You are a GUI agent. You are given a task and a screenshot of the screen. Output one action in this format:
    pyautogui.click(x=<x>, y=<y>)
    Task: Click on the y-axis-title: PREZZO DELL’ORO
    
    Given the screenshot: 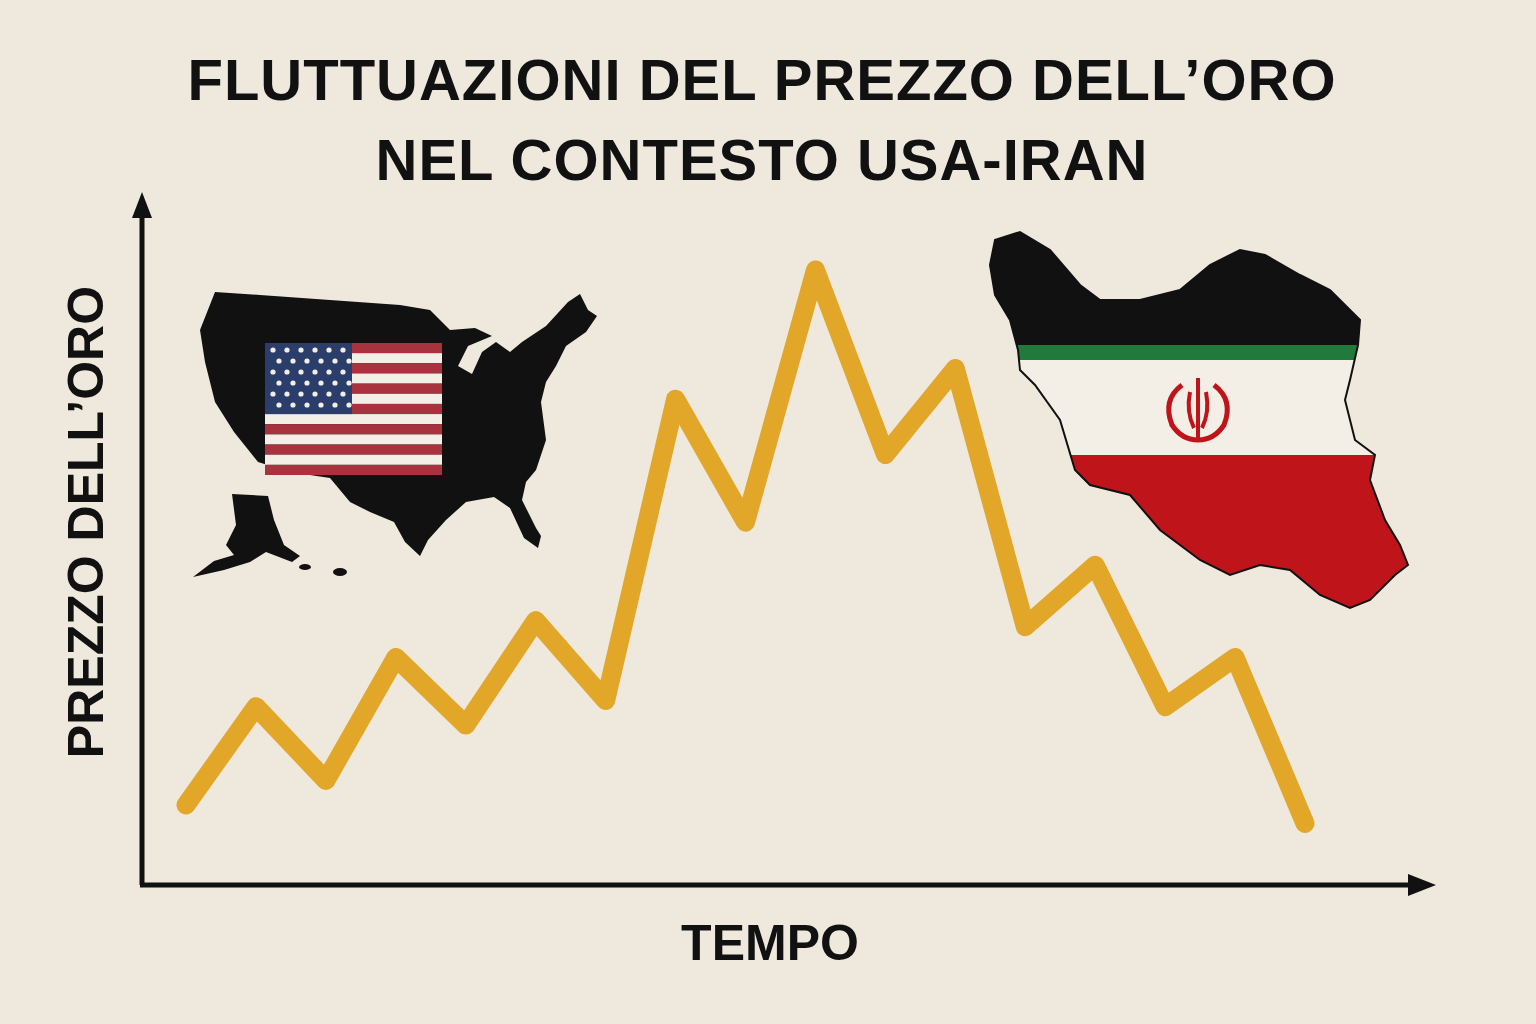 What is the action you would take?
    pyautogui.click(x=86, y=522)
    